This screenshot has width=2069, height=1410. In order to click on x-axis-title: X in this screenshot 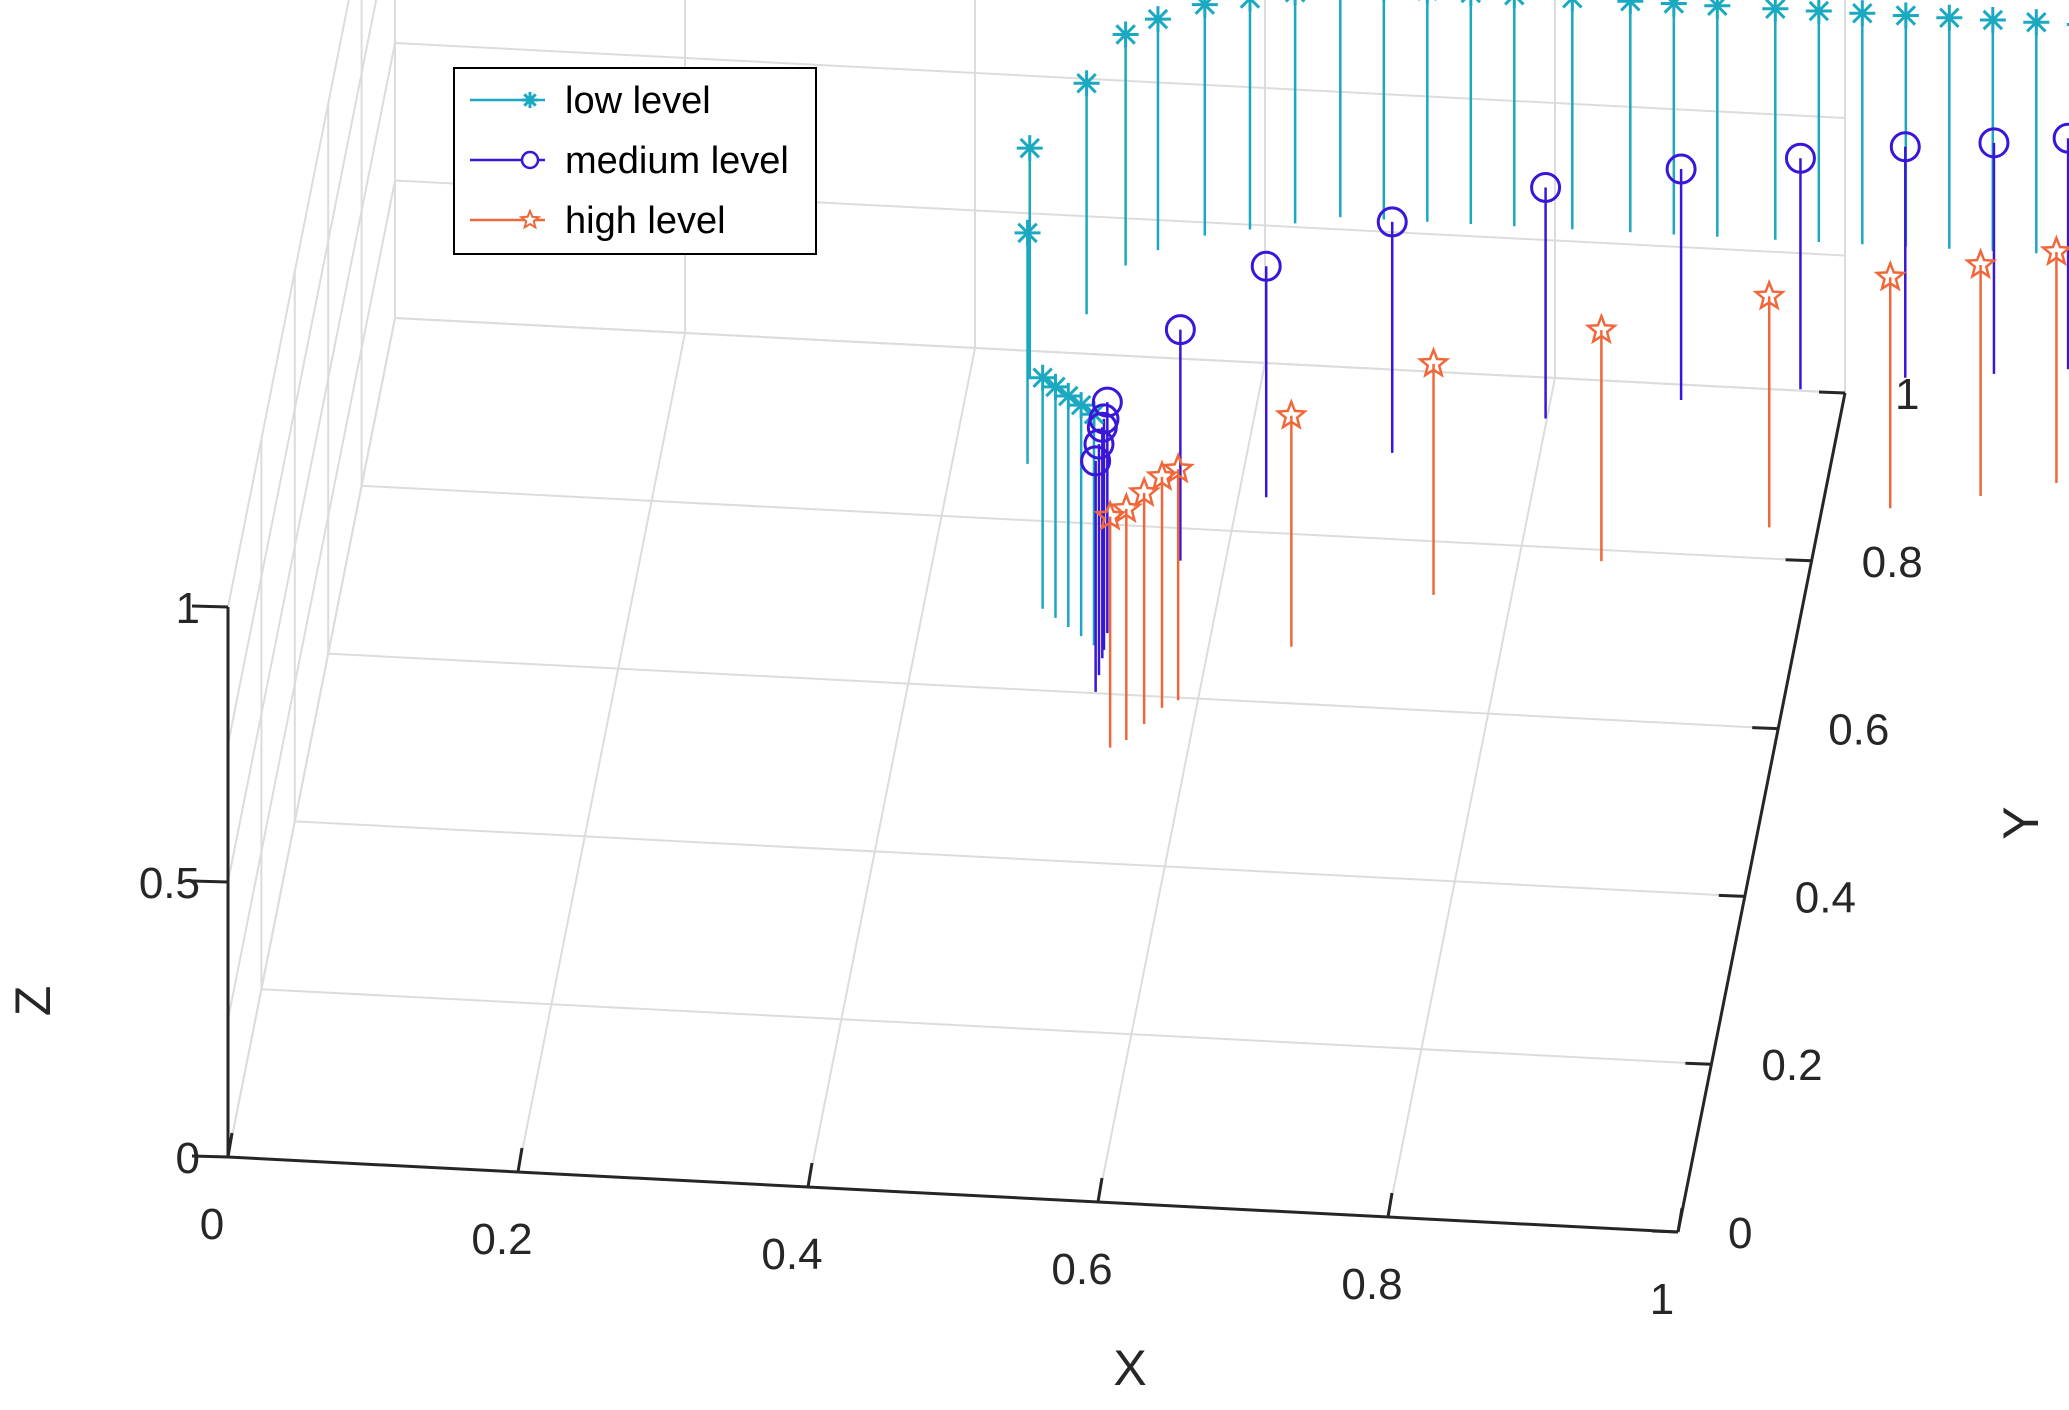, I will do `click(1129, 1368)`.